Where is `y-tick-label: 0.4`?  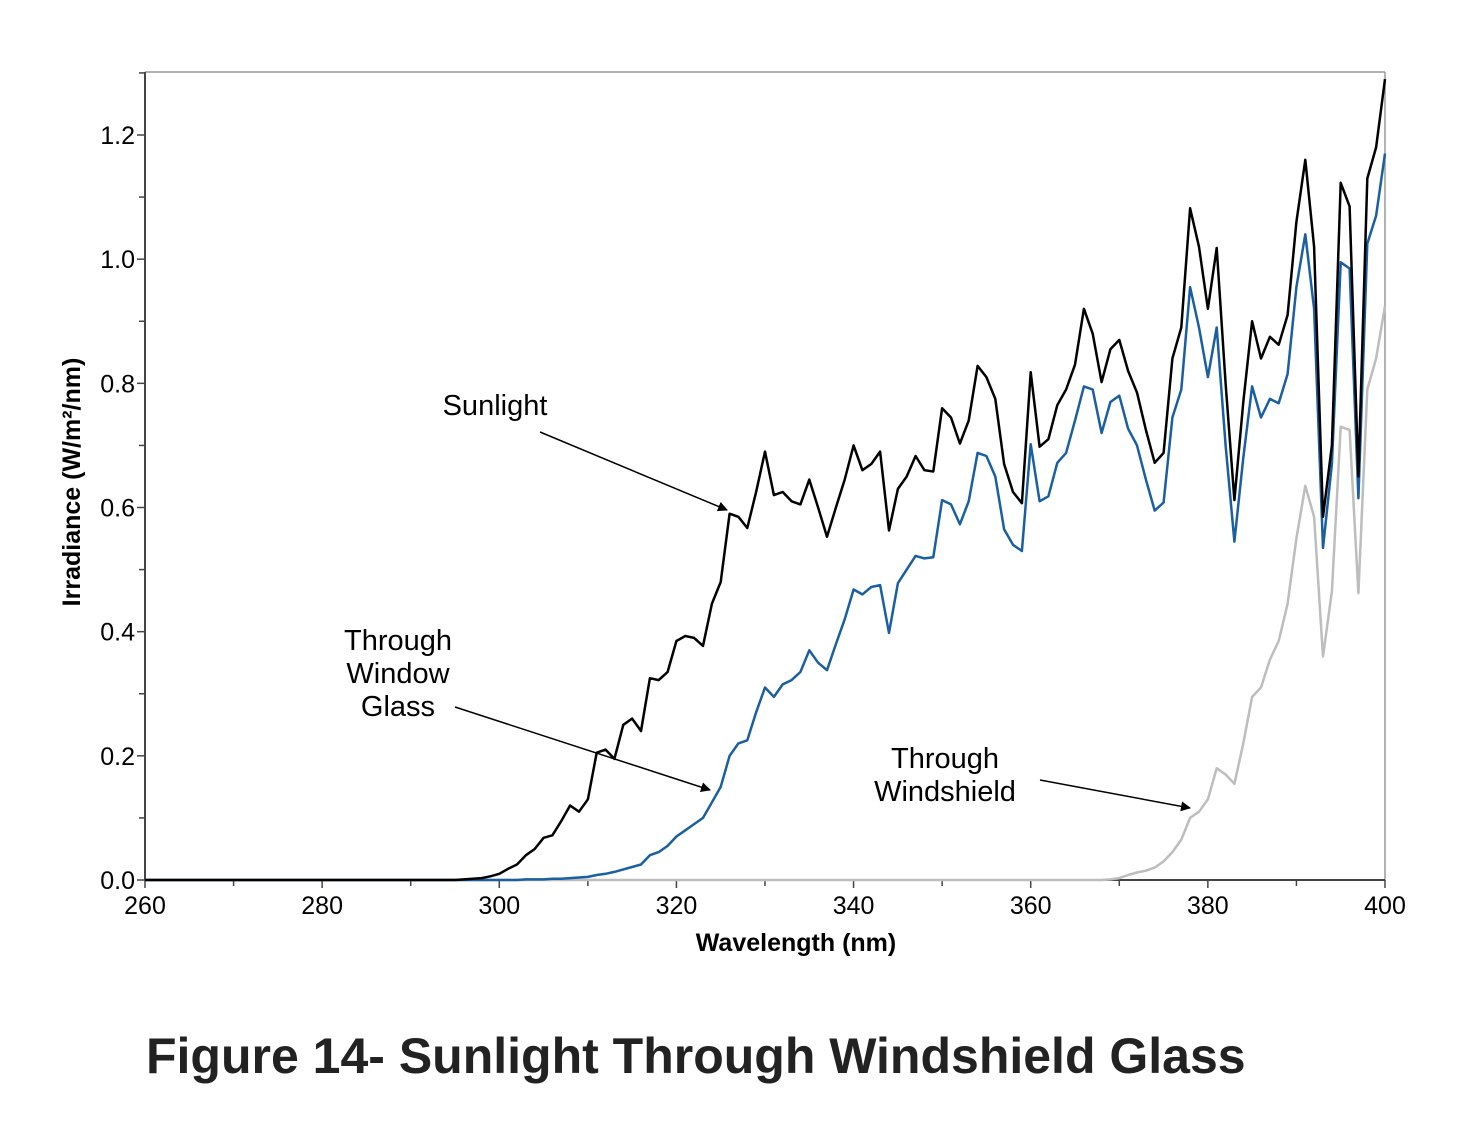
y-tick-label: 0.4 is located at coordinates (117, 633).